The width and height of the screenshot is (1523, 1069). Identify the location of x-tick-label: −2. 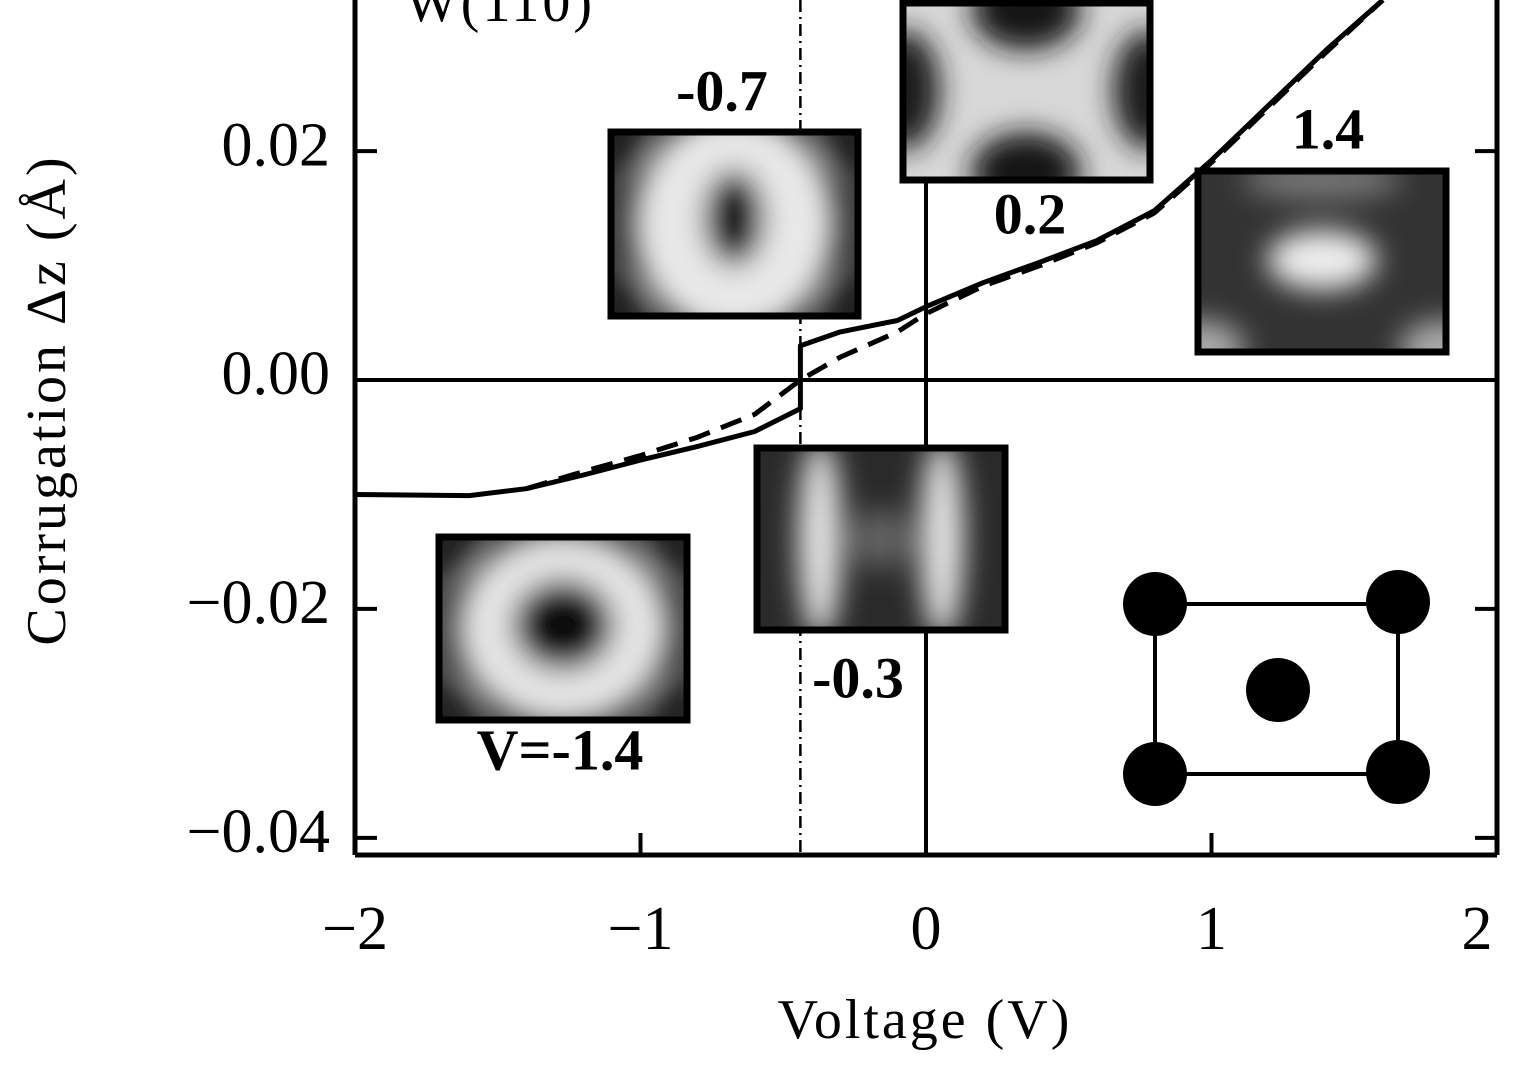
(355, 929).